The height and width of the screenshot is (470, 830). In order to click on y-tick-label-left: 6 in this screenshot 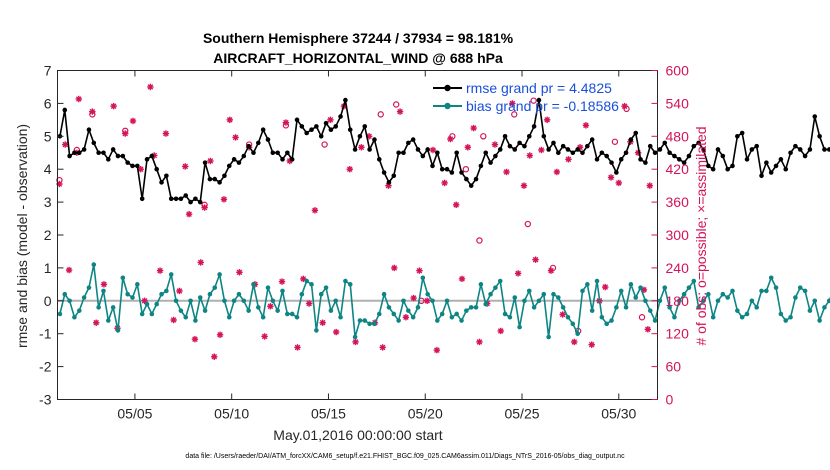, I will do `click(48, 103)`.